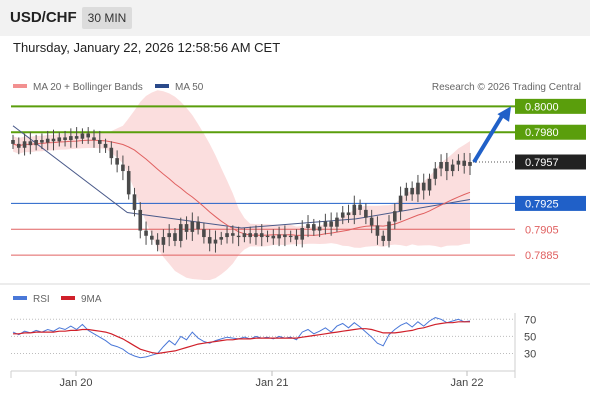 Image resolution: width=590 pixels, height=400 pixels. I want to click on ma9-legend-swatch, so click(68, 298).